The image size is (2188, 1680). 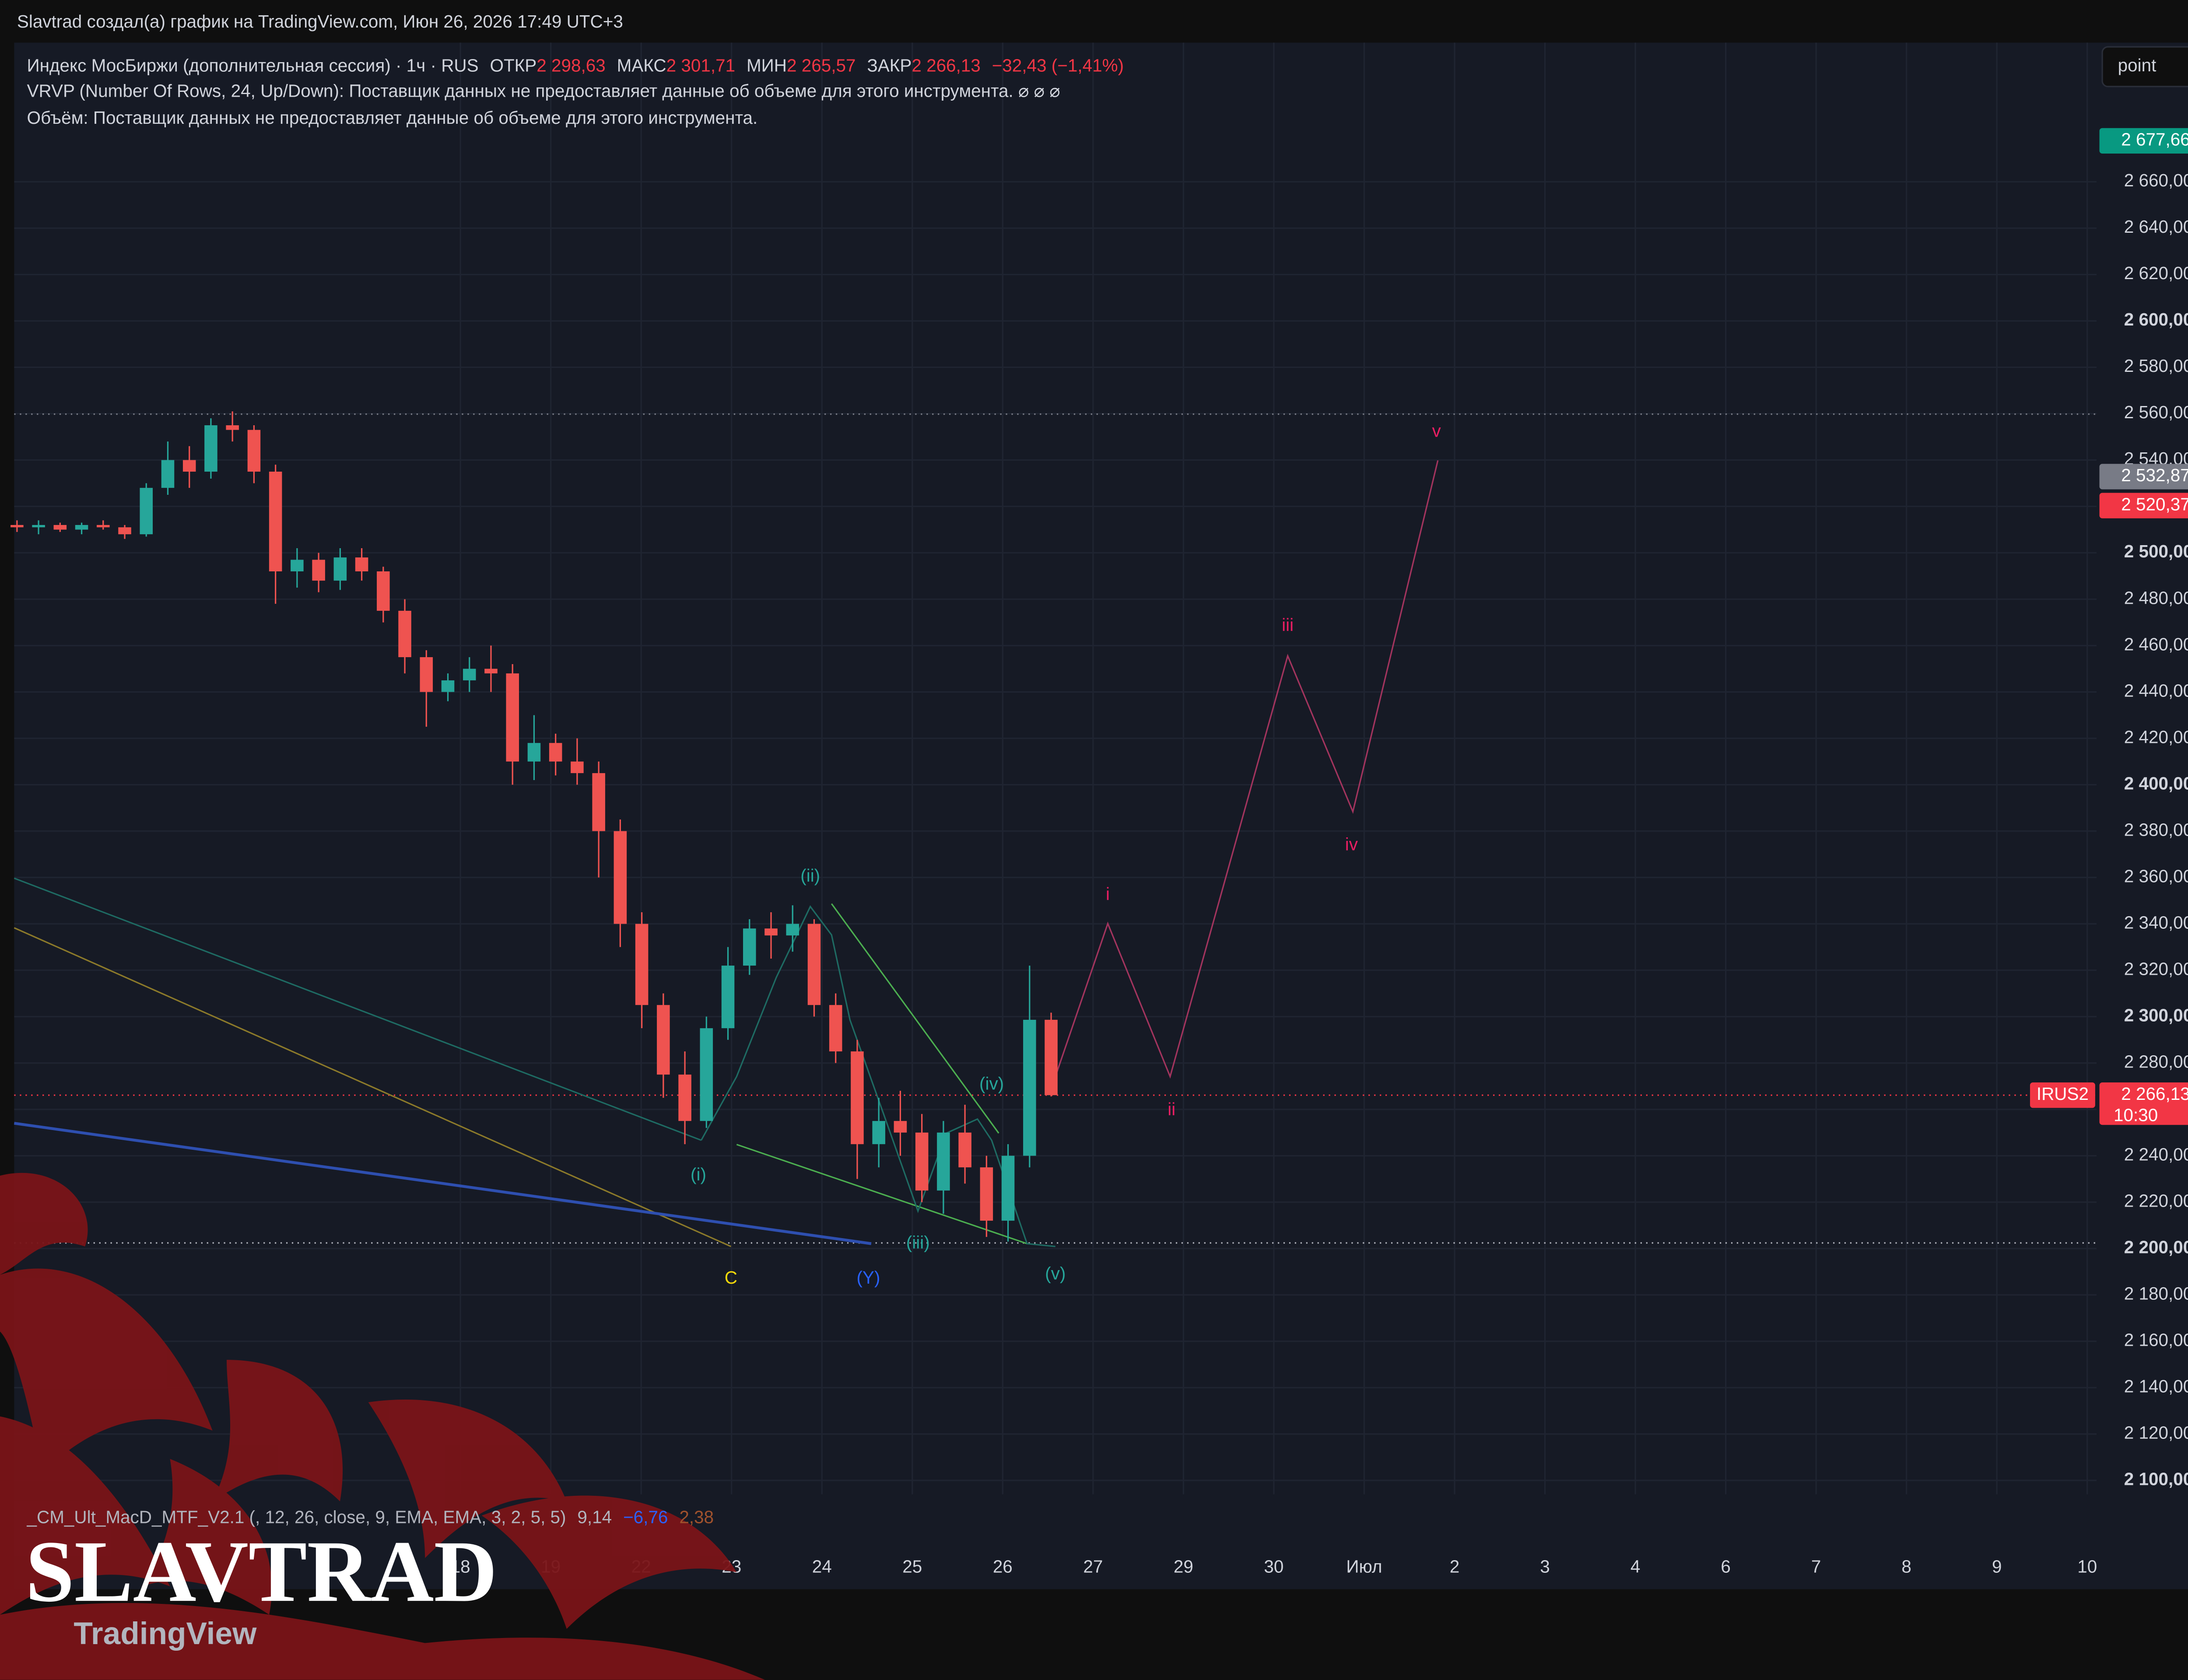 I want to click on wave-label: iii, so click(x=1288, y=625).